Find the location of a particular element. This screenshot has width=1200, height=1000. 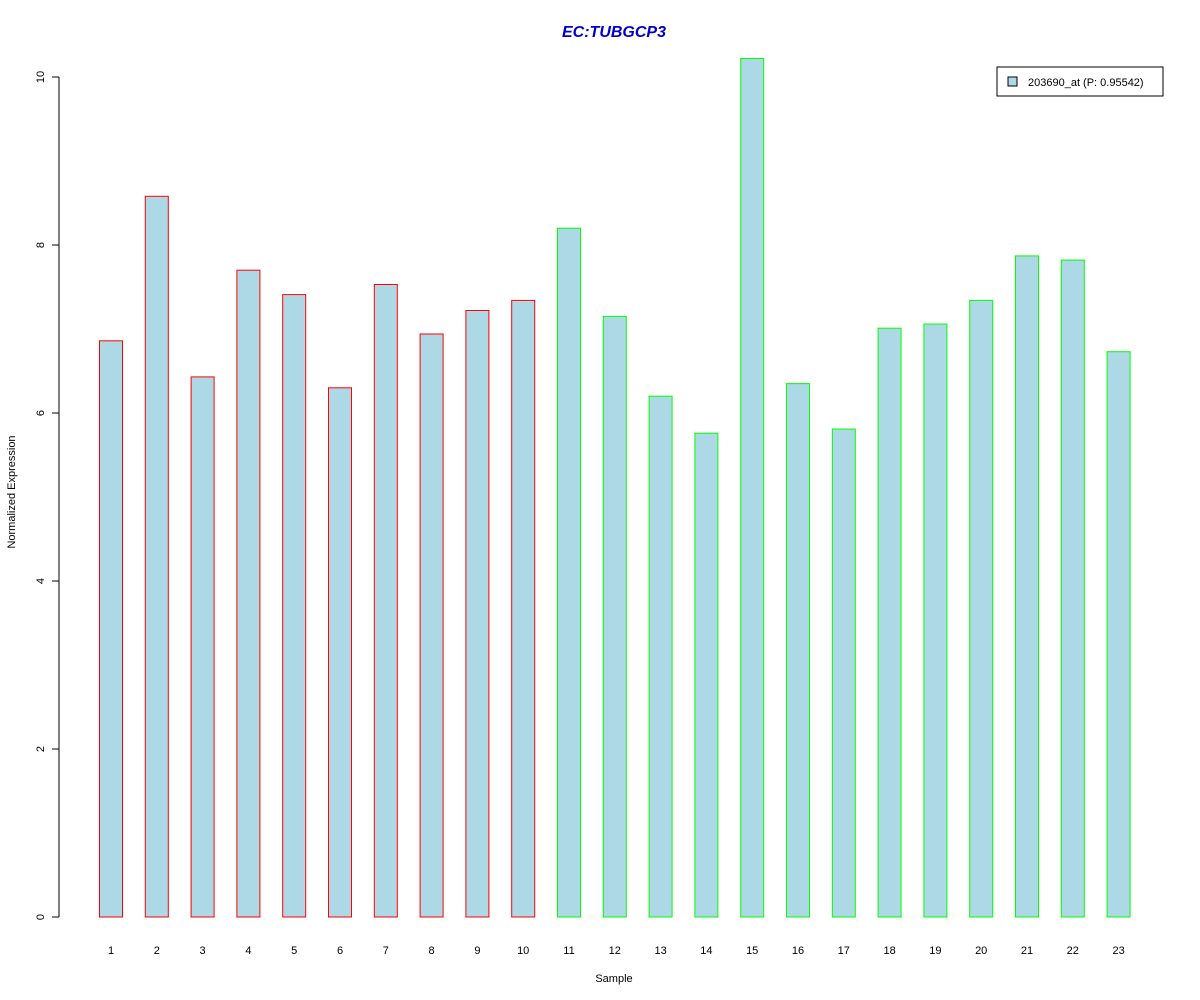

x-tick-label: 4 is located at coordinates (248, 951).